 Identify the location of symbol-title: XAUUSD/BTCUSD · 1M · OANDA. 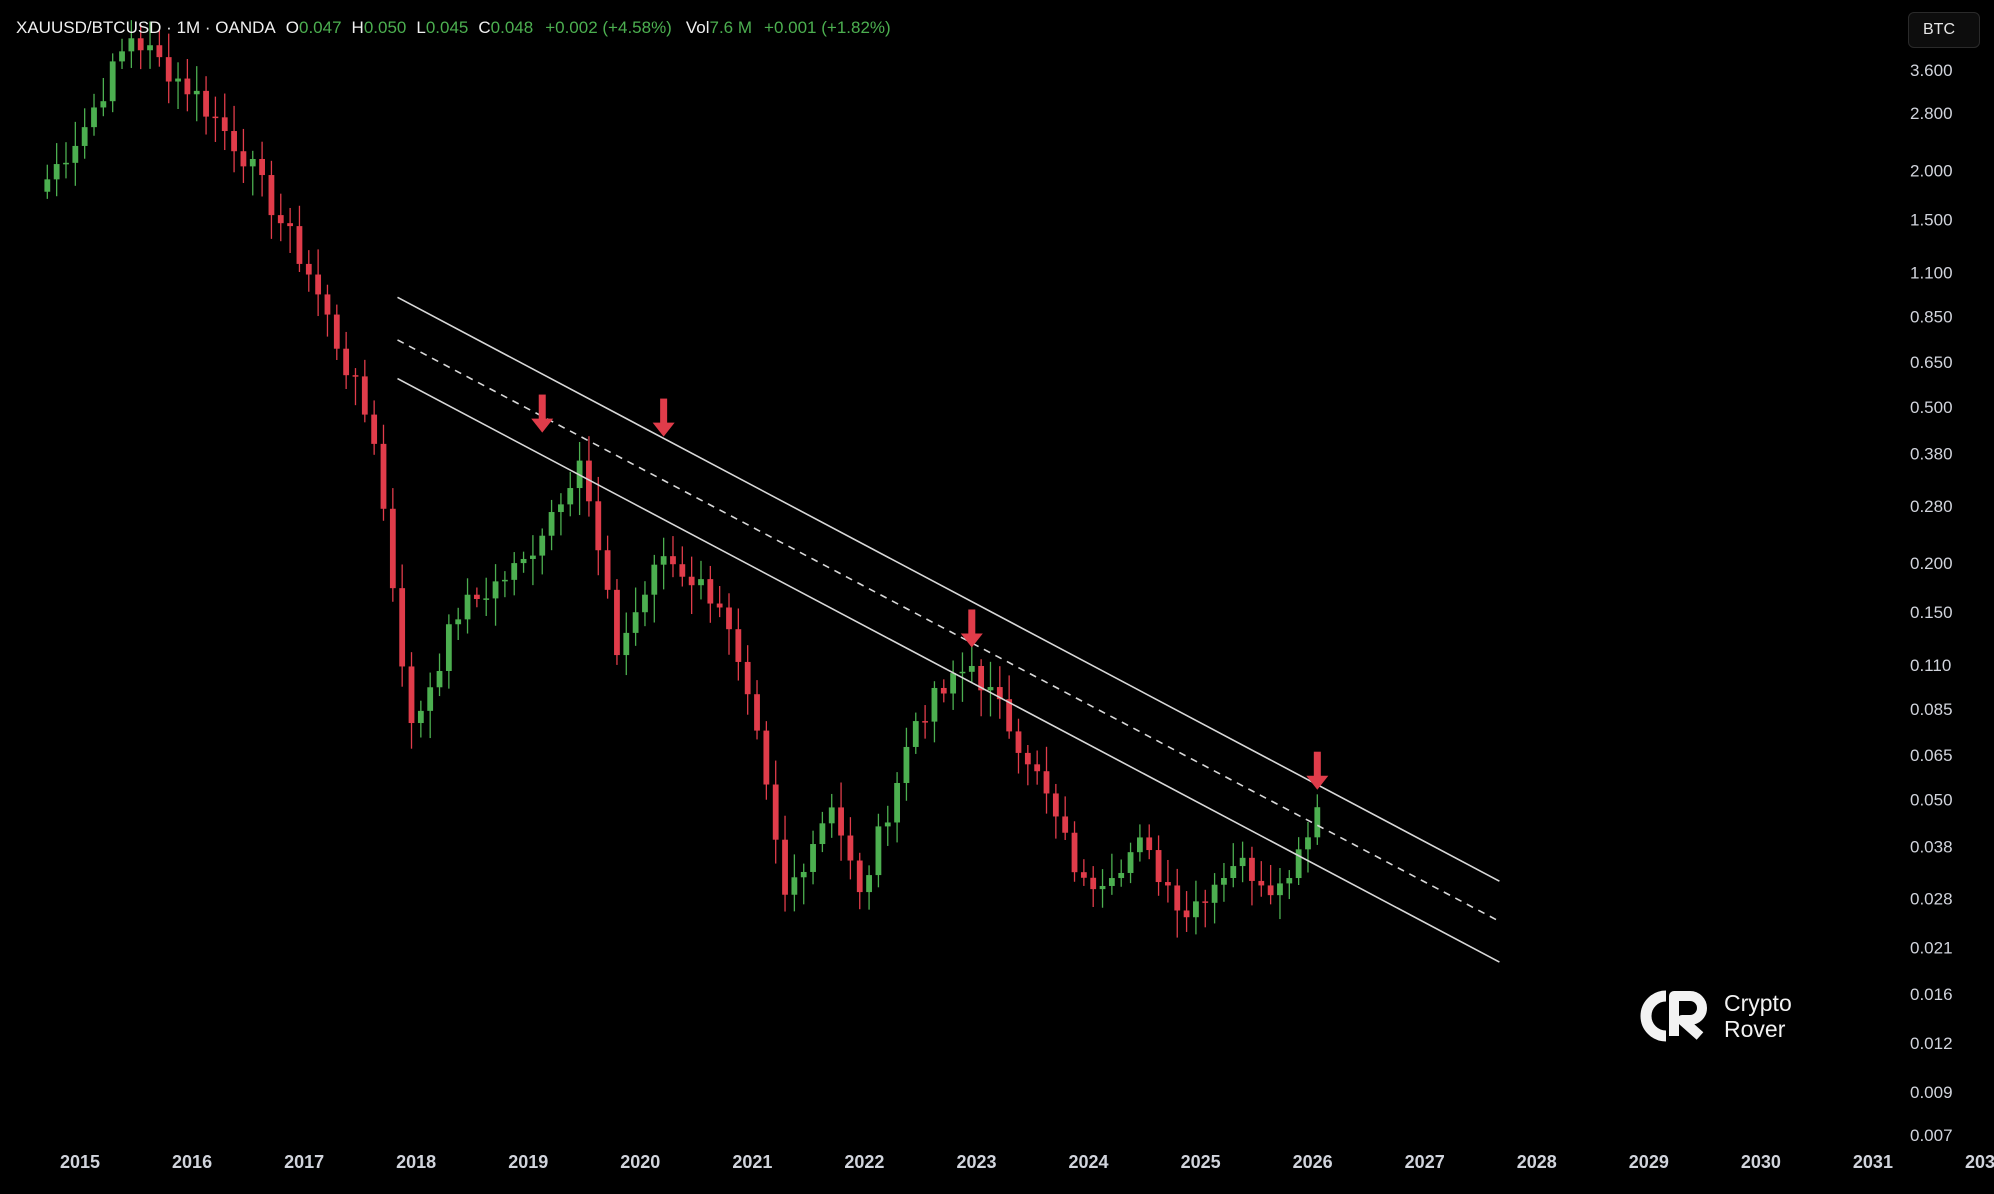
(146, 27).